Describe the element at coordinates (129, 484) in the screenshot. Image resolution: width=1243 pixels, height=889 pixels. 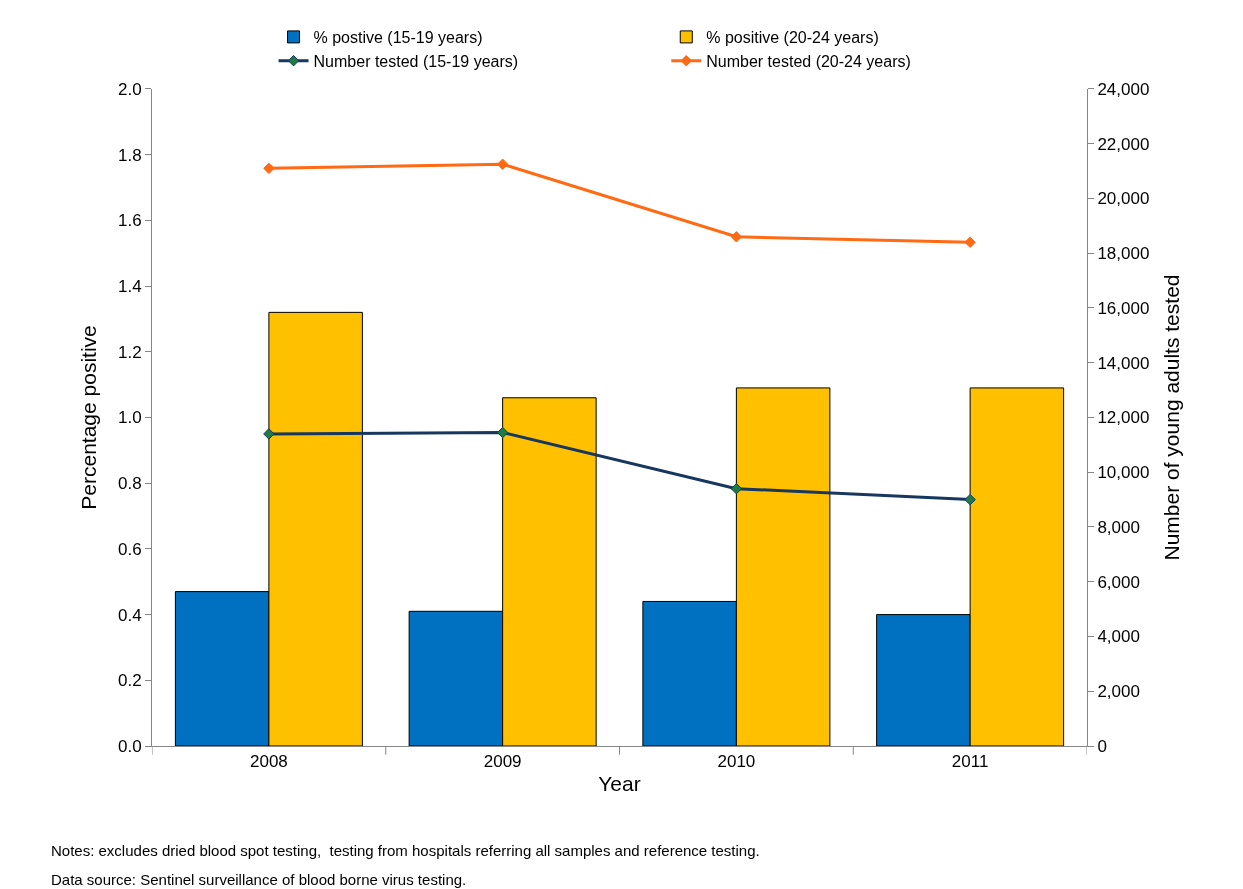
I see `y-tick-label: 0.8` at that location.